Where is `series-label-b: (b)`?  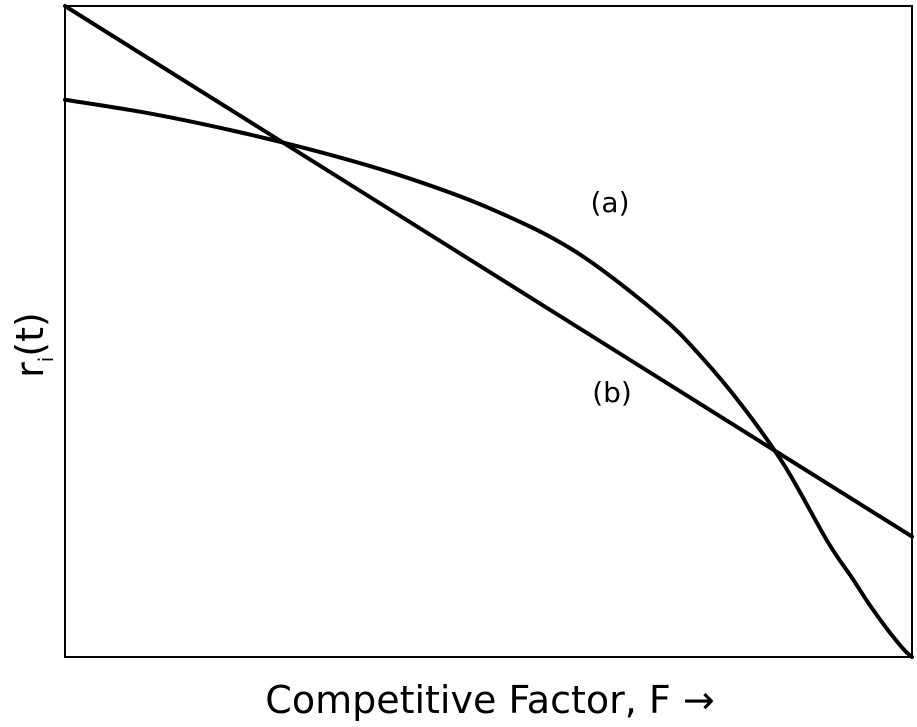
series-label-b: (b) is located at coordinates (612, 392).